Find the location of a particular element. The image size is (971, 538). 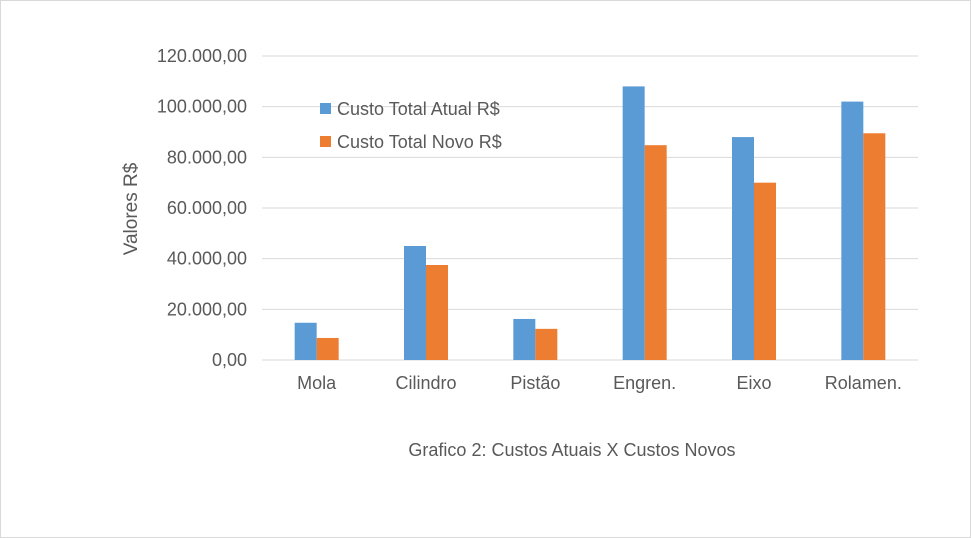

x-category-label: Engren. is located at coordinates (644, 383).